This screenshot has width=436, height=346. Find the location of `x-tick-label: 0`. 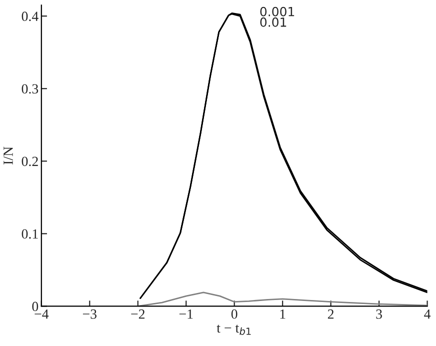

x-tick-label: 0 is located at coordinates (234, 314).